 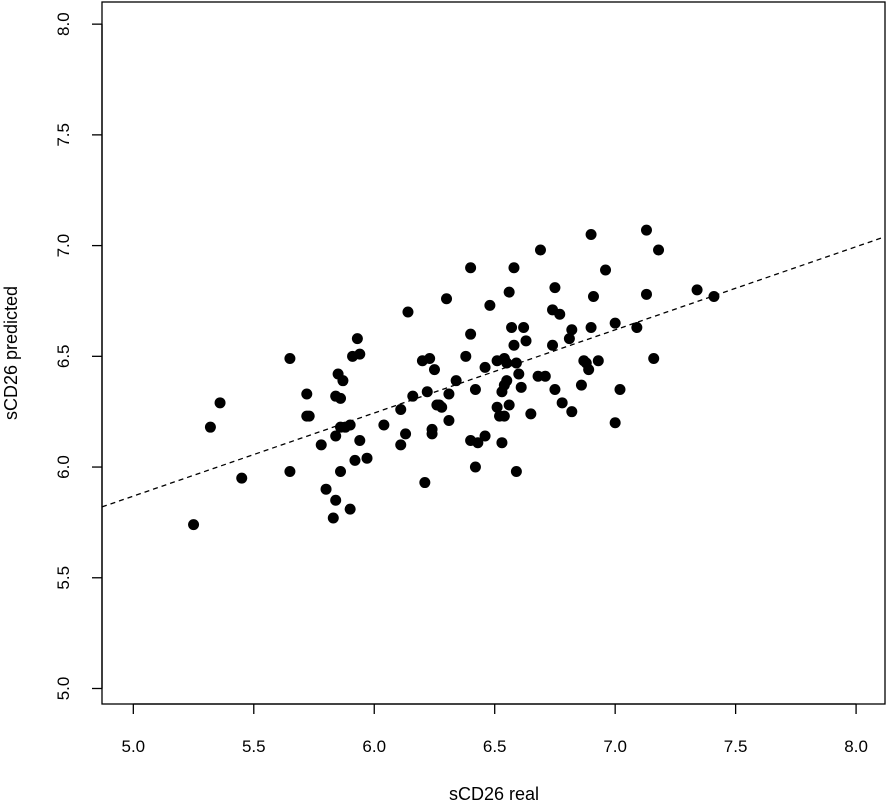 I want to click on x-tick-label: 7.0, so click(x=615, y=746).